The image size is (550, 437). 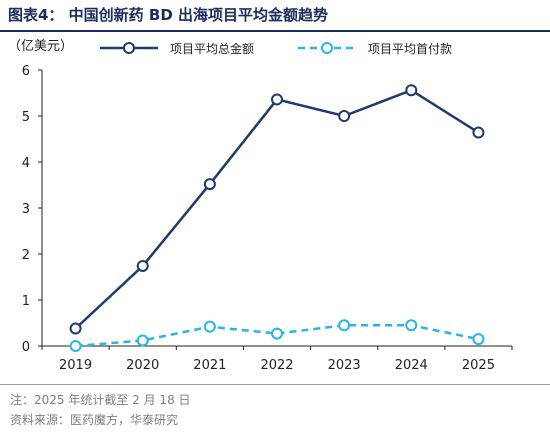 I want to click on source-note: 资料来源：医药魔方，华泰研究, so click(x=94, y=420).